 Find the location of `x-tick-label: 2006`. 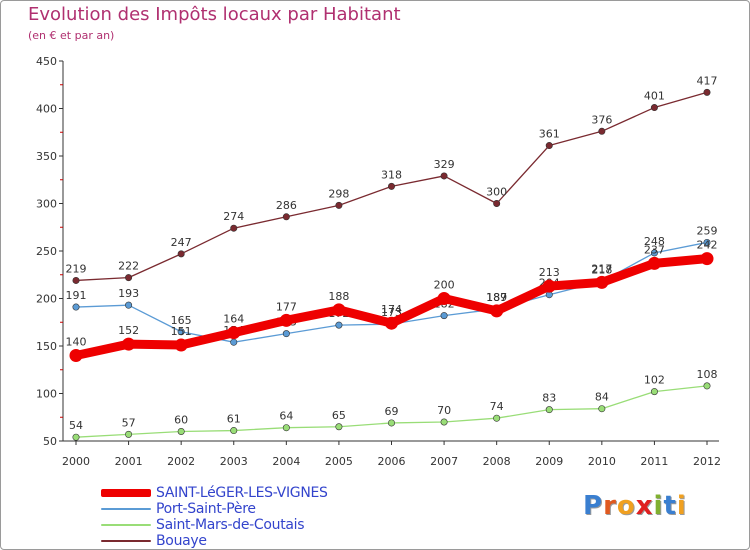

x-tick-label: 2006 is located at coordinates (392, 461).